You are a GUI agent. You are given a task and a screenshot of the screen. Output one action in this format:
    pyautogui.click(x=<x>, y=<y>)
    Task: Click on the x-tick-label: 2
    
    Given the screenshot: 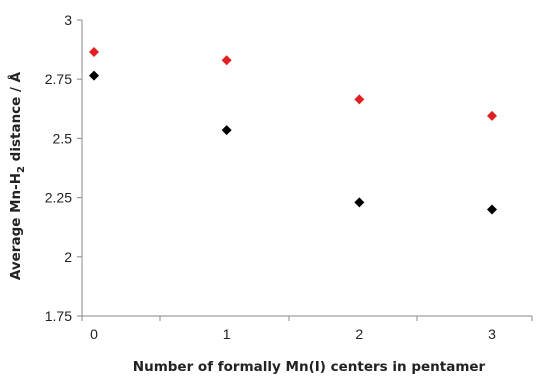 What is the action you would take?
    pyautogui.click(x=359, y=334)
    